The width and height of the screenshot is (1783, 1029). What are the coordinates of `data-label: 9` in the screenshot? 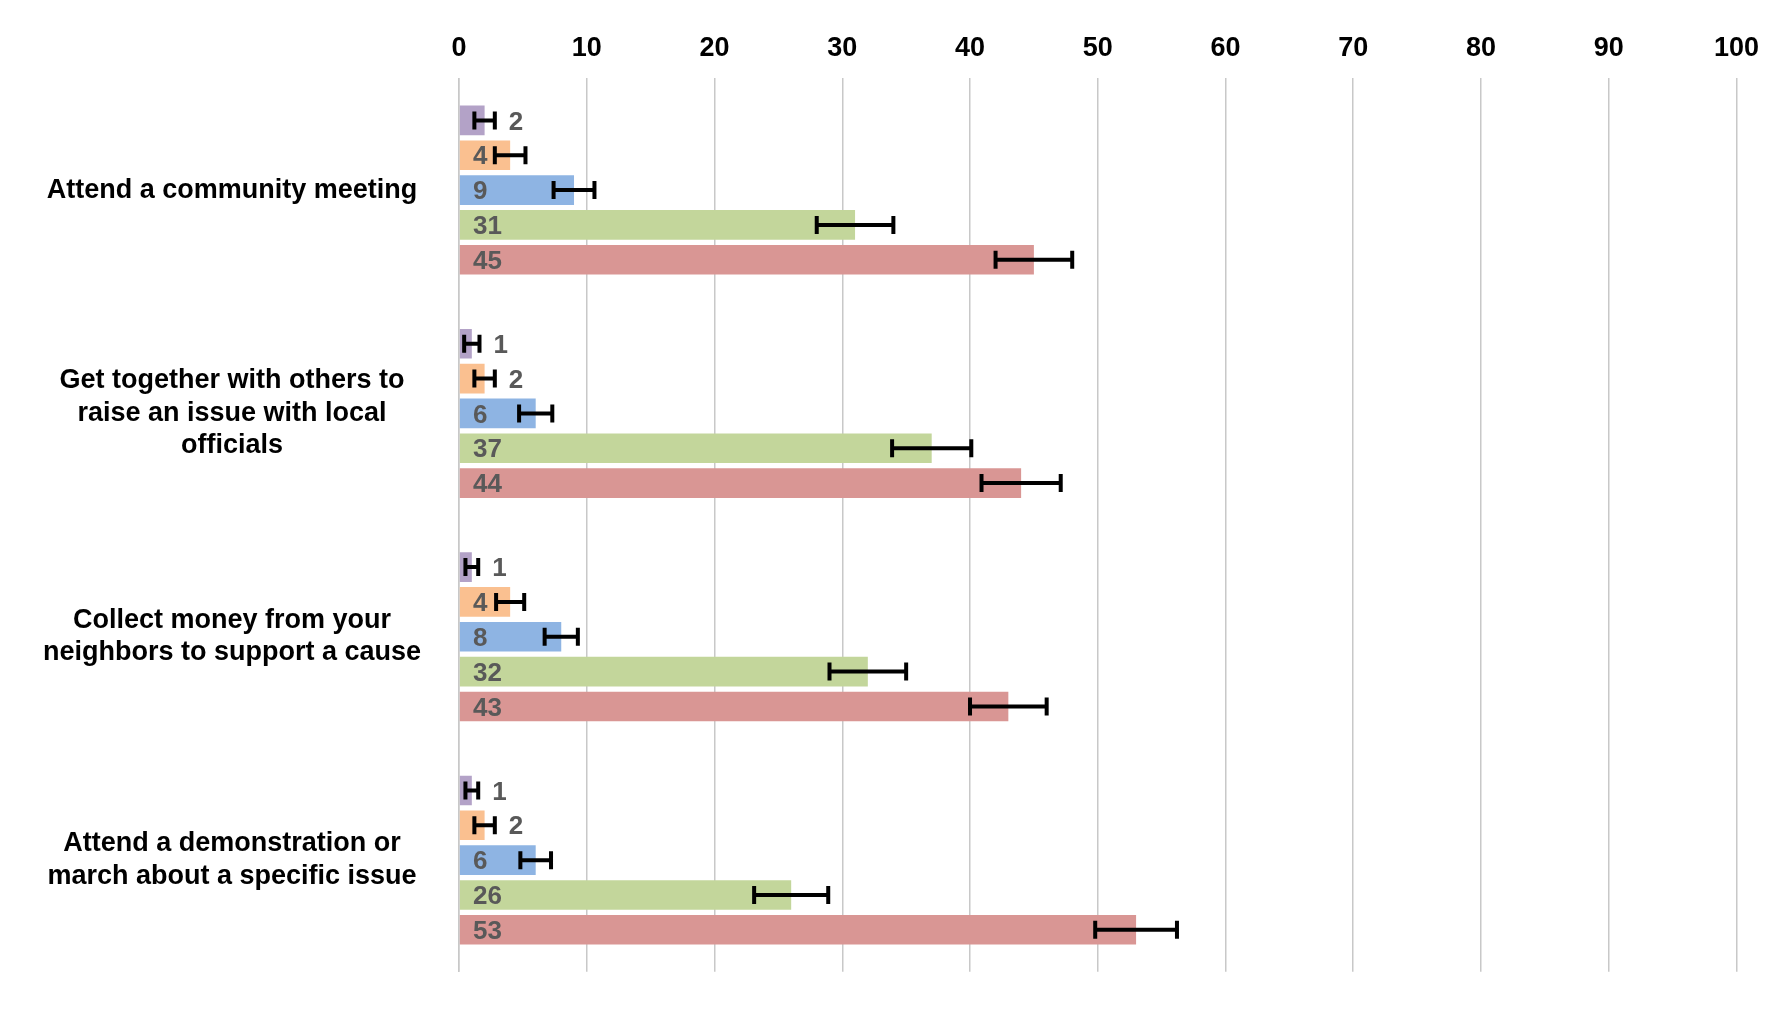 It's located at (480, 190).